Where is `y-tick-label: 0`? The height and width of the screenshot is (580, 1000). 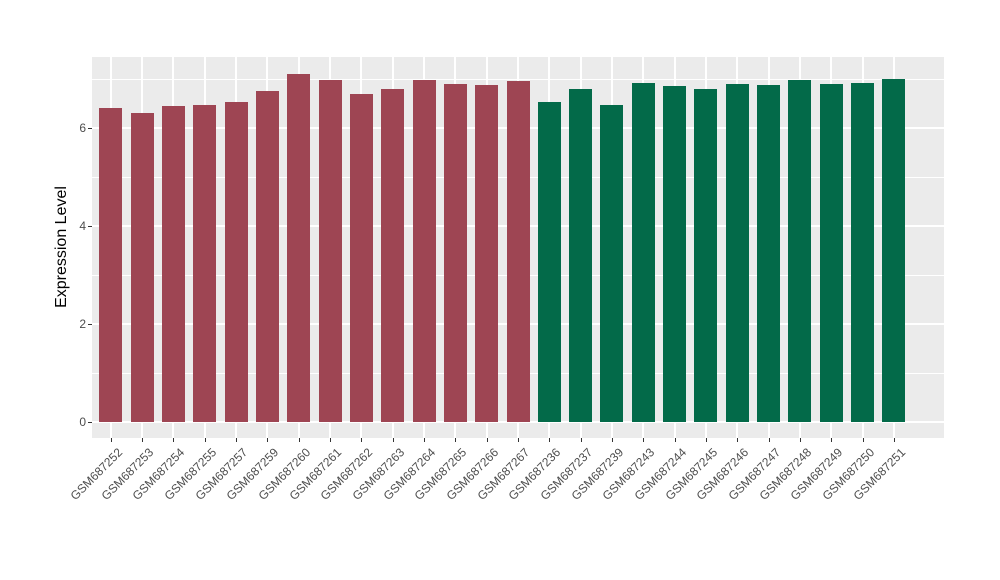 y-tick-label: 0 is located at coordinates (82, 422).